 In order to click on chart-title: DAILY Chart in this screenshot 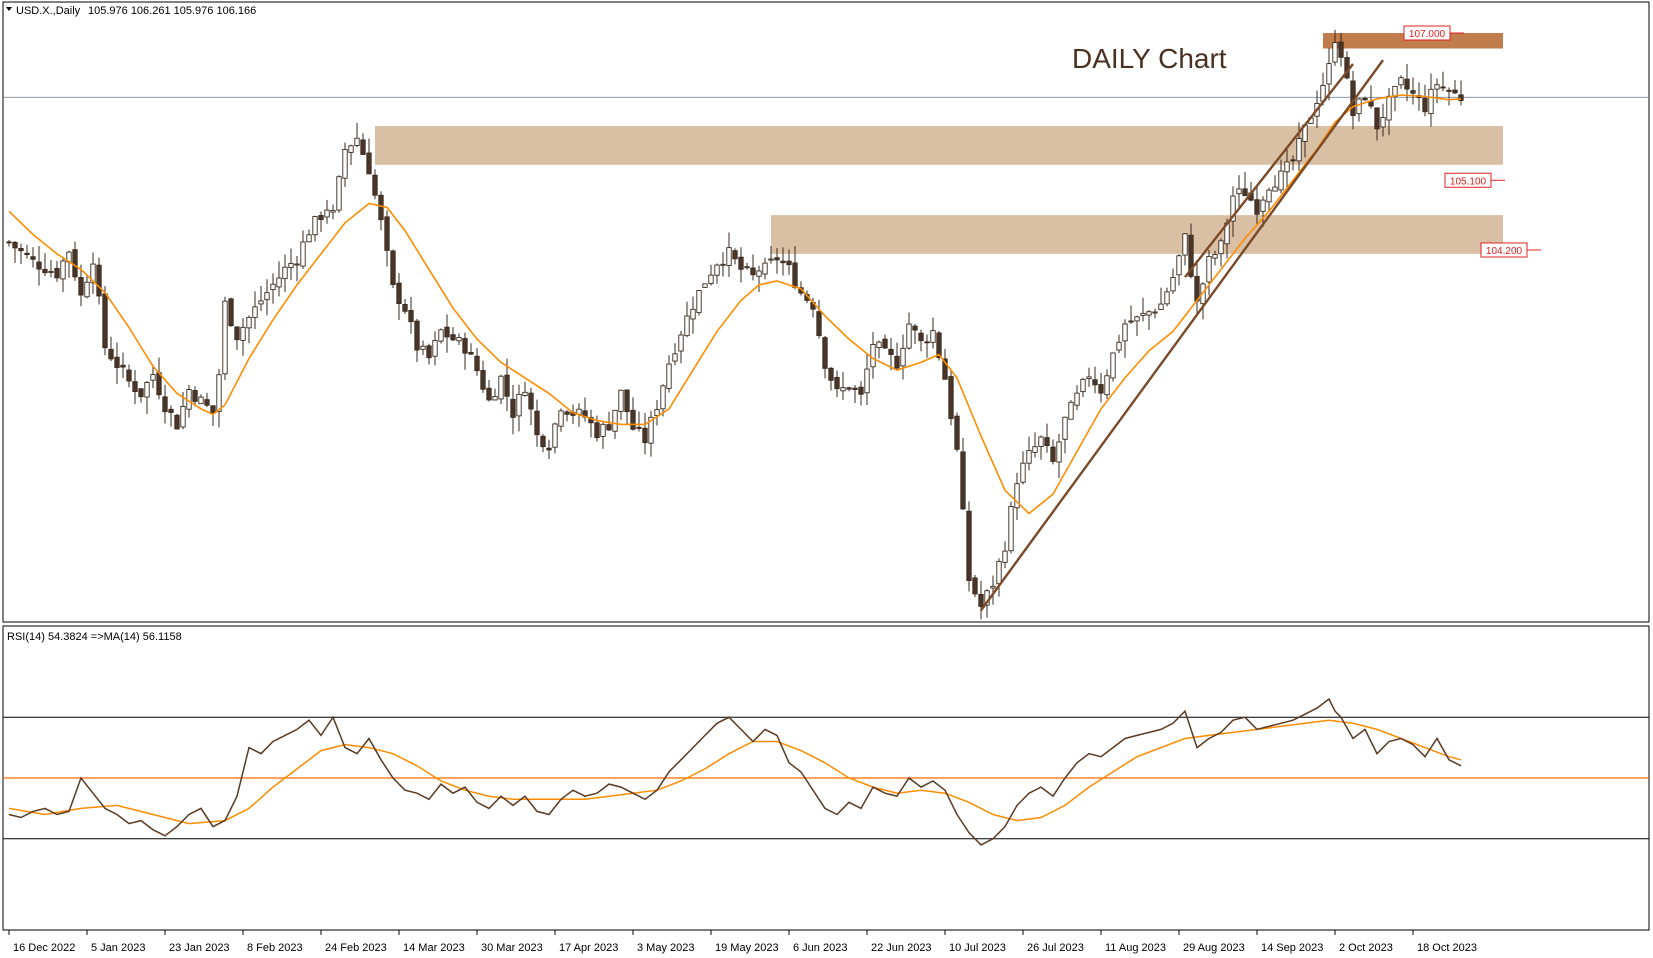, I will do `click(1149, 58)`.